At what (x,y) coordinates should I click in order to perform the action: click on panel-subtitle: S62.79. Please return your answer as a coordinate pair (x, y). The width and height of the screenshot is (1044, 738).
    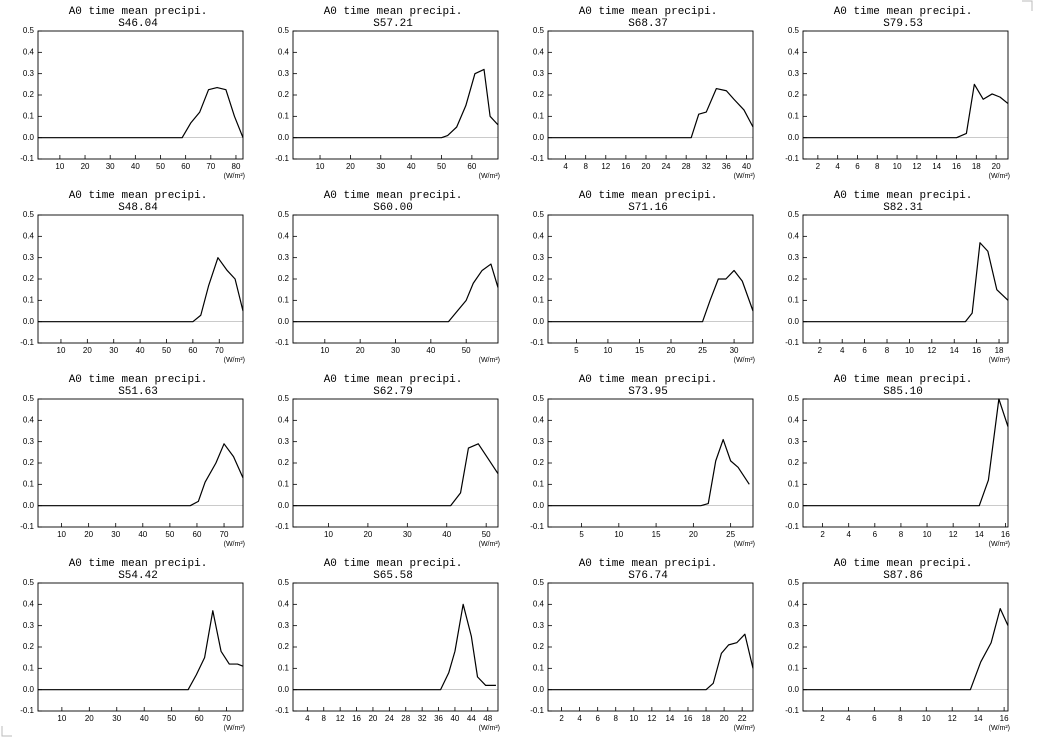
    Looking at the image, I should click on (393, 392).